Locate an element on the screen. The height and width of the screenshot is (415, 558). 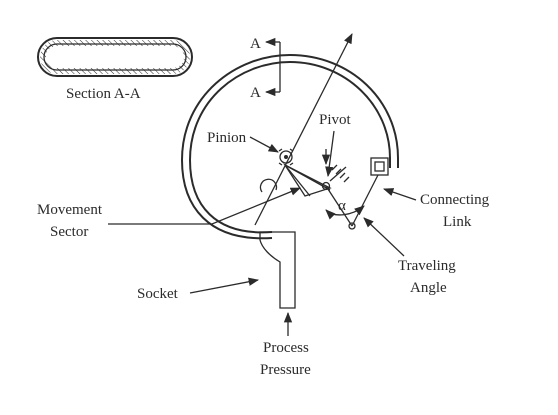
pinion-label: Pinion is located at coordinates (227, 138).